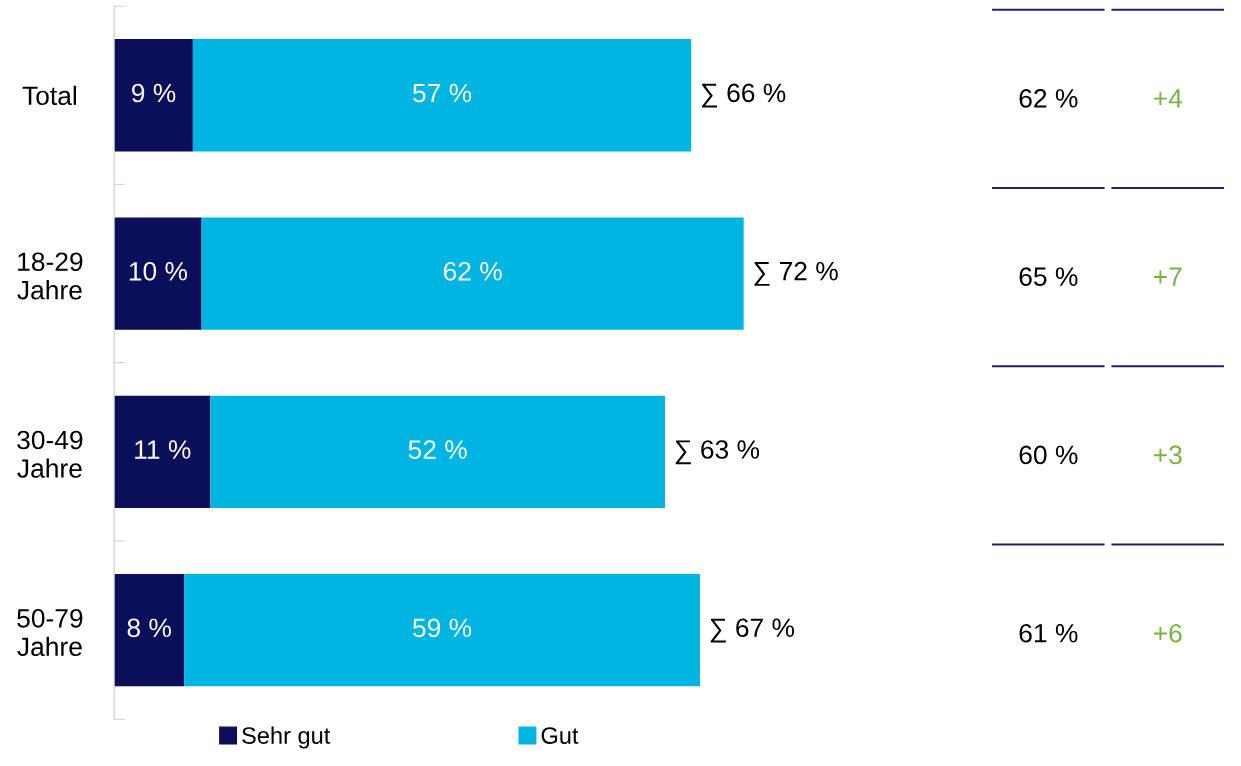 The width and height of the screenshot is (1241, 766). Describe the element at coordinates (1168, 98) in the screenshot. I see `text: +4` at that location.